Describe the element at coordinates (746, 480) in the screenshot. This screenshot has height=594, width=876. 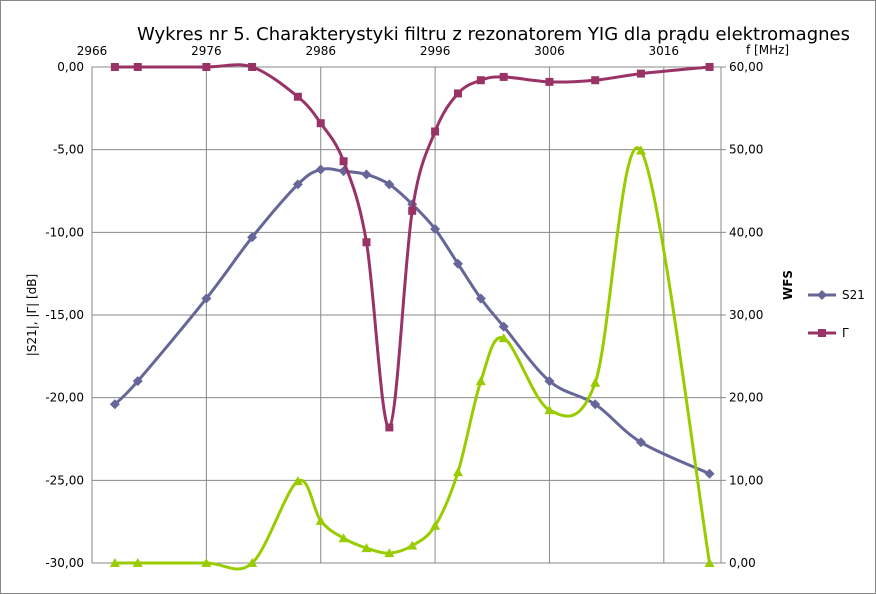
I see `y2-tick-label: 10,00` at that location.